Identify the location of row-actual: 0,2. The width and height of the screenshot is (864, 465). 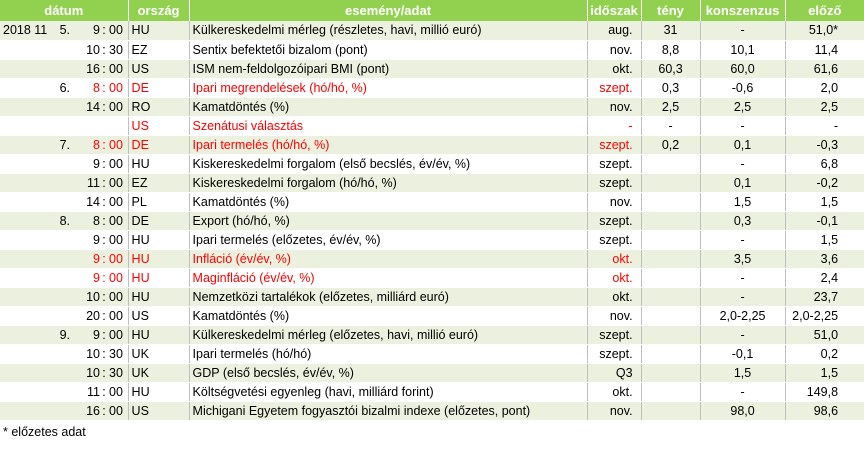
(671, 145).